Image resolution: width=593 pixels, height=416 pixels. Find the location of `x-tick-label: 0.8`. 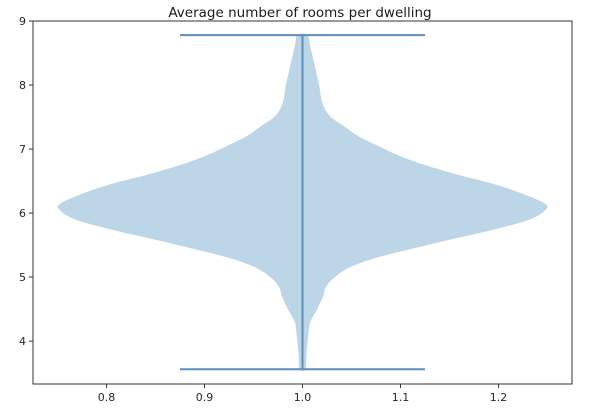

x-tick-label: 0.8 is located at coordinates (107, 397).